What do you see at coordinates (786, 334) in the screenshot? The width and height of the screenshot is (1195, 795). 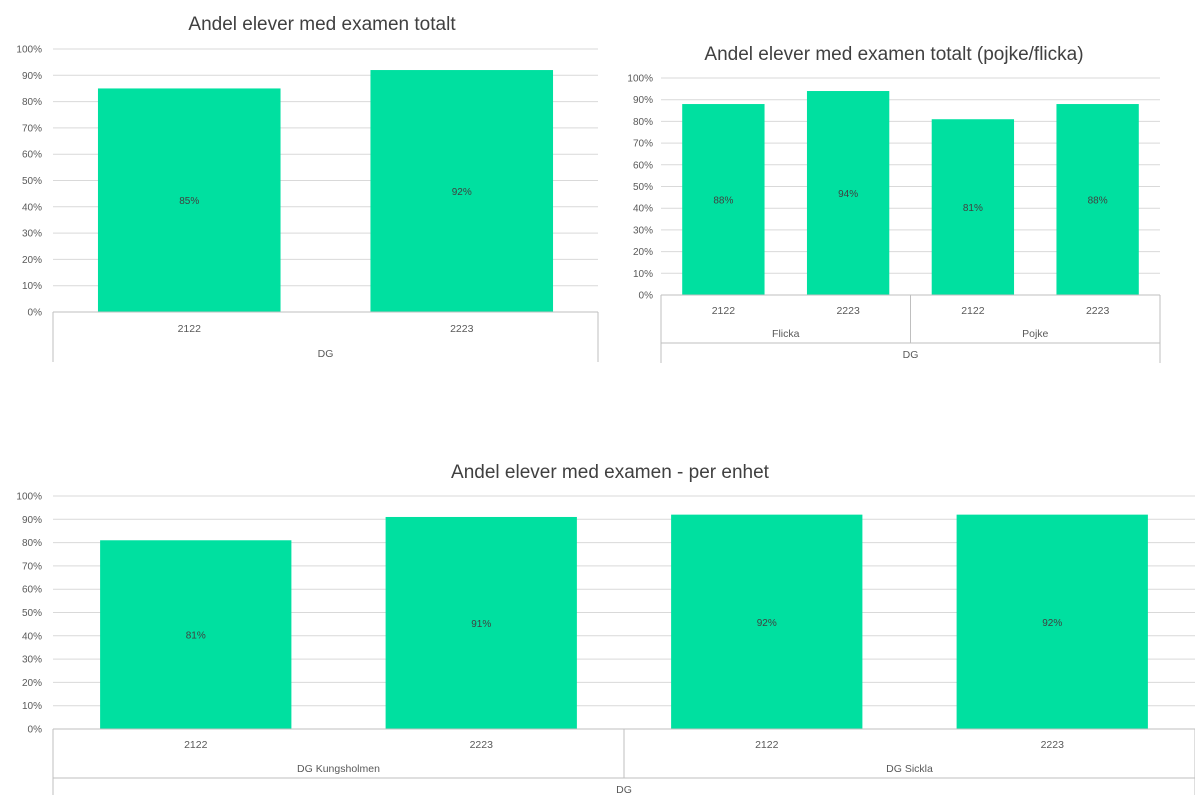 I see `group-label: Flicka` at bounding box center [786, 334].